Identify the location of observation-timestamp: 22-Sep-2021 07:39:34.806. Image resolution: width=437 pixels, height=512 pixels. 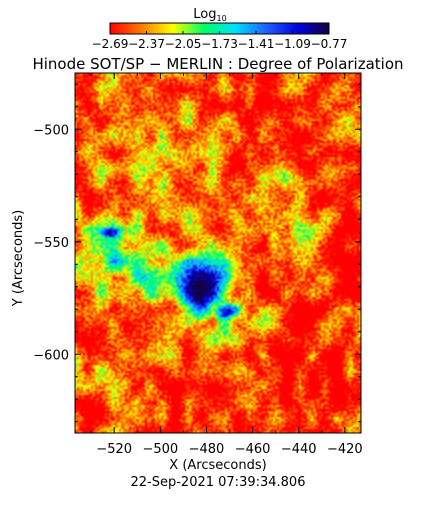
(218, 482).